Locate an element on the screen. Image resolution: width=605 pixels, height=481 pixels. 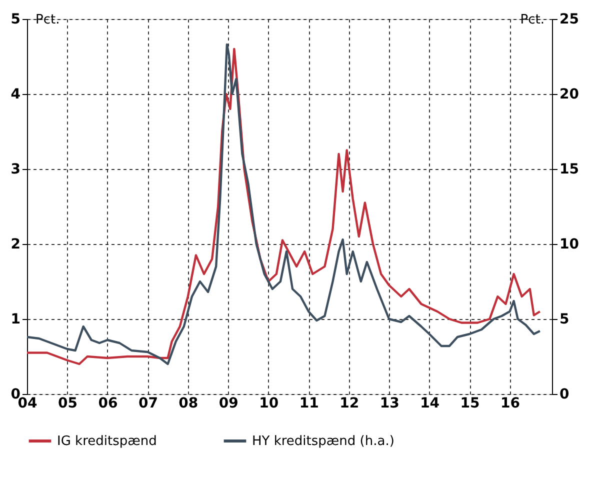
x-tick-label: 06 is located at coordinates (108, 404).